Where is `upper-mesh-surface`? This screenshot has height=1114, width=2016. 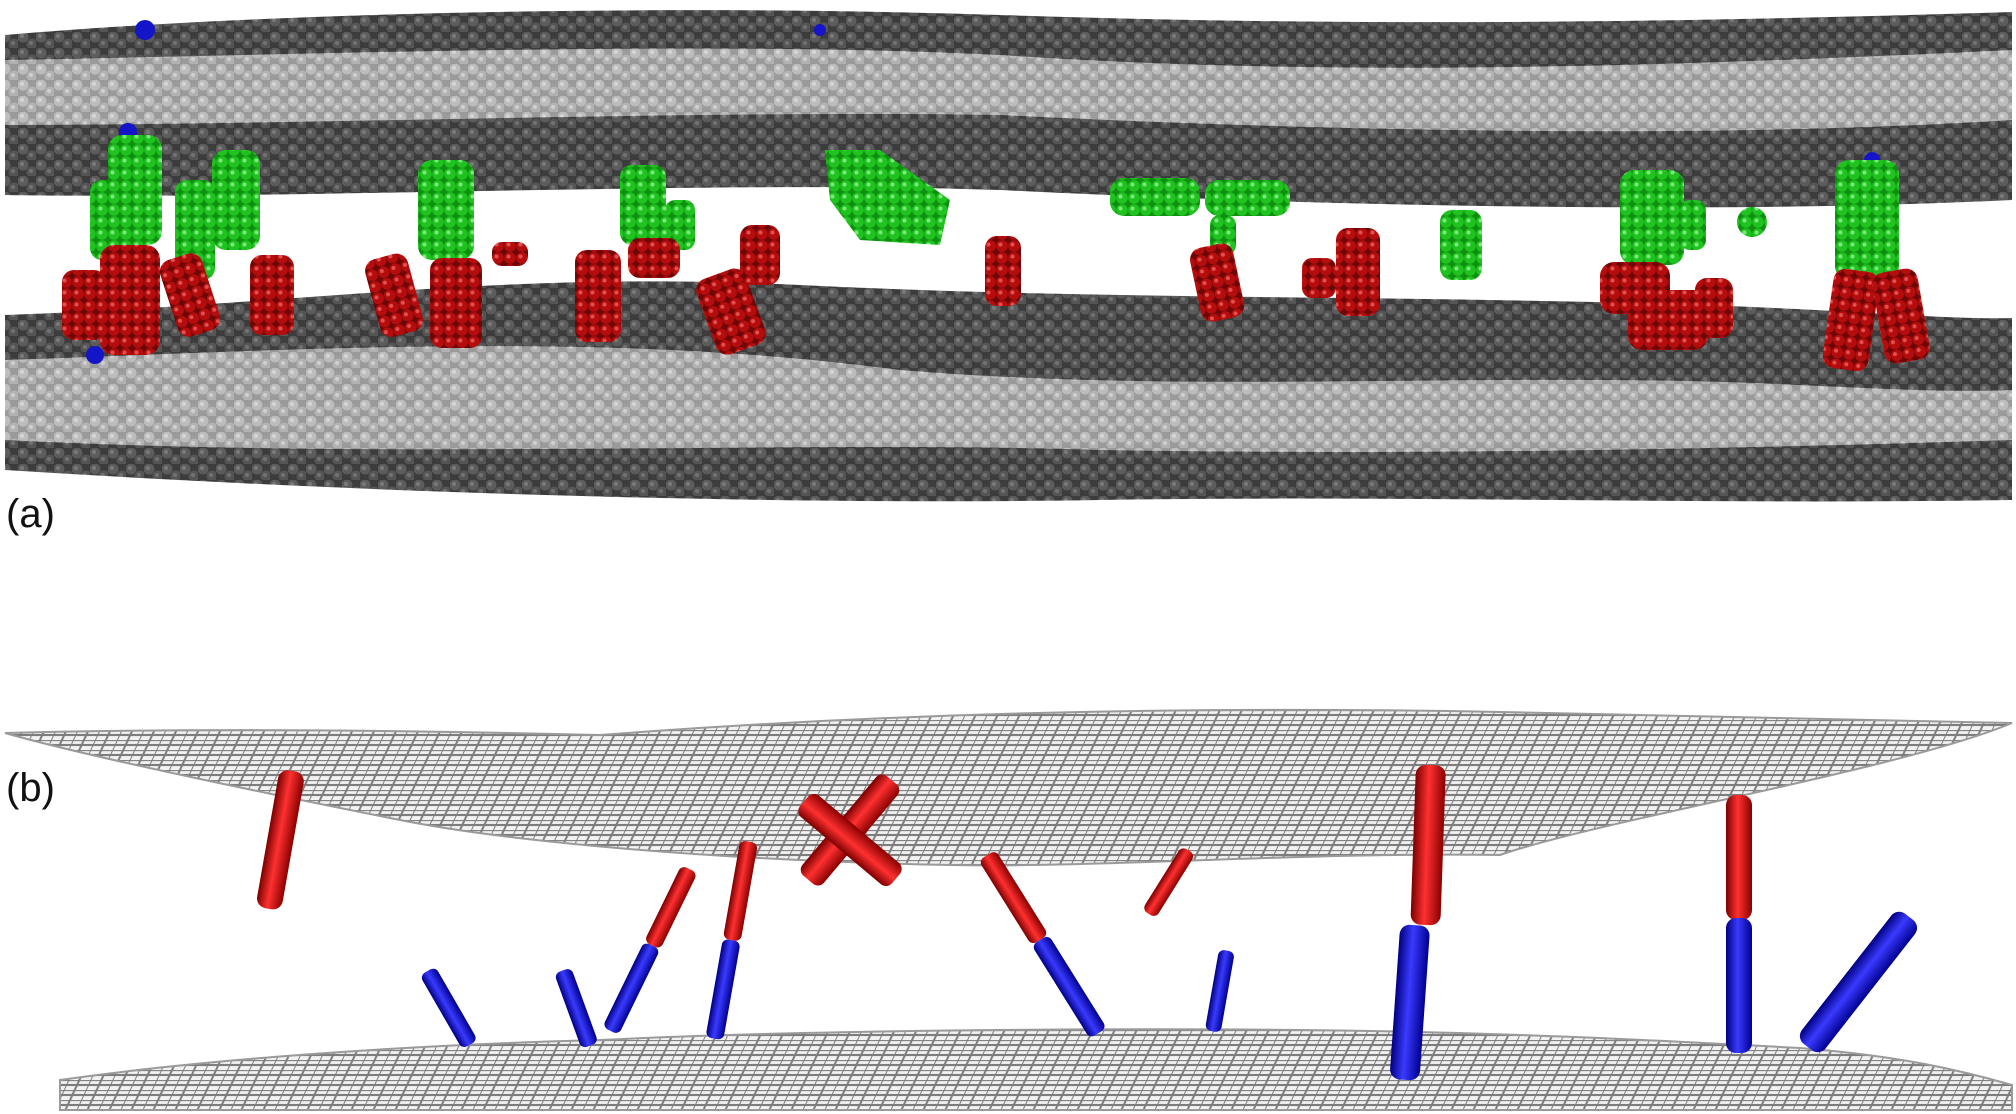 upper-mesh-surface is located at coordinates (1008, 788).